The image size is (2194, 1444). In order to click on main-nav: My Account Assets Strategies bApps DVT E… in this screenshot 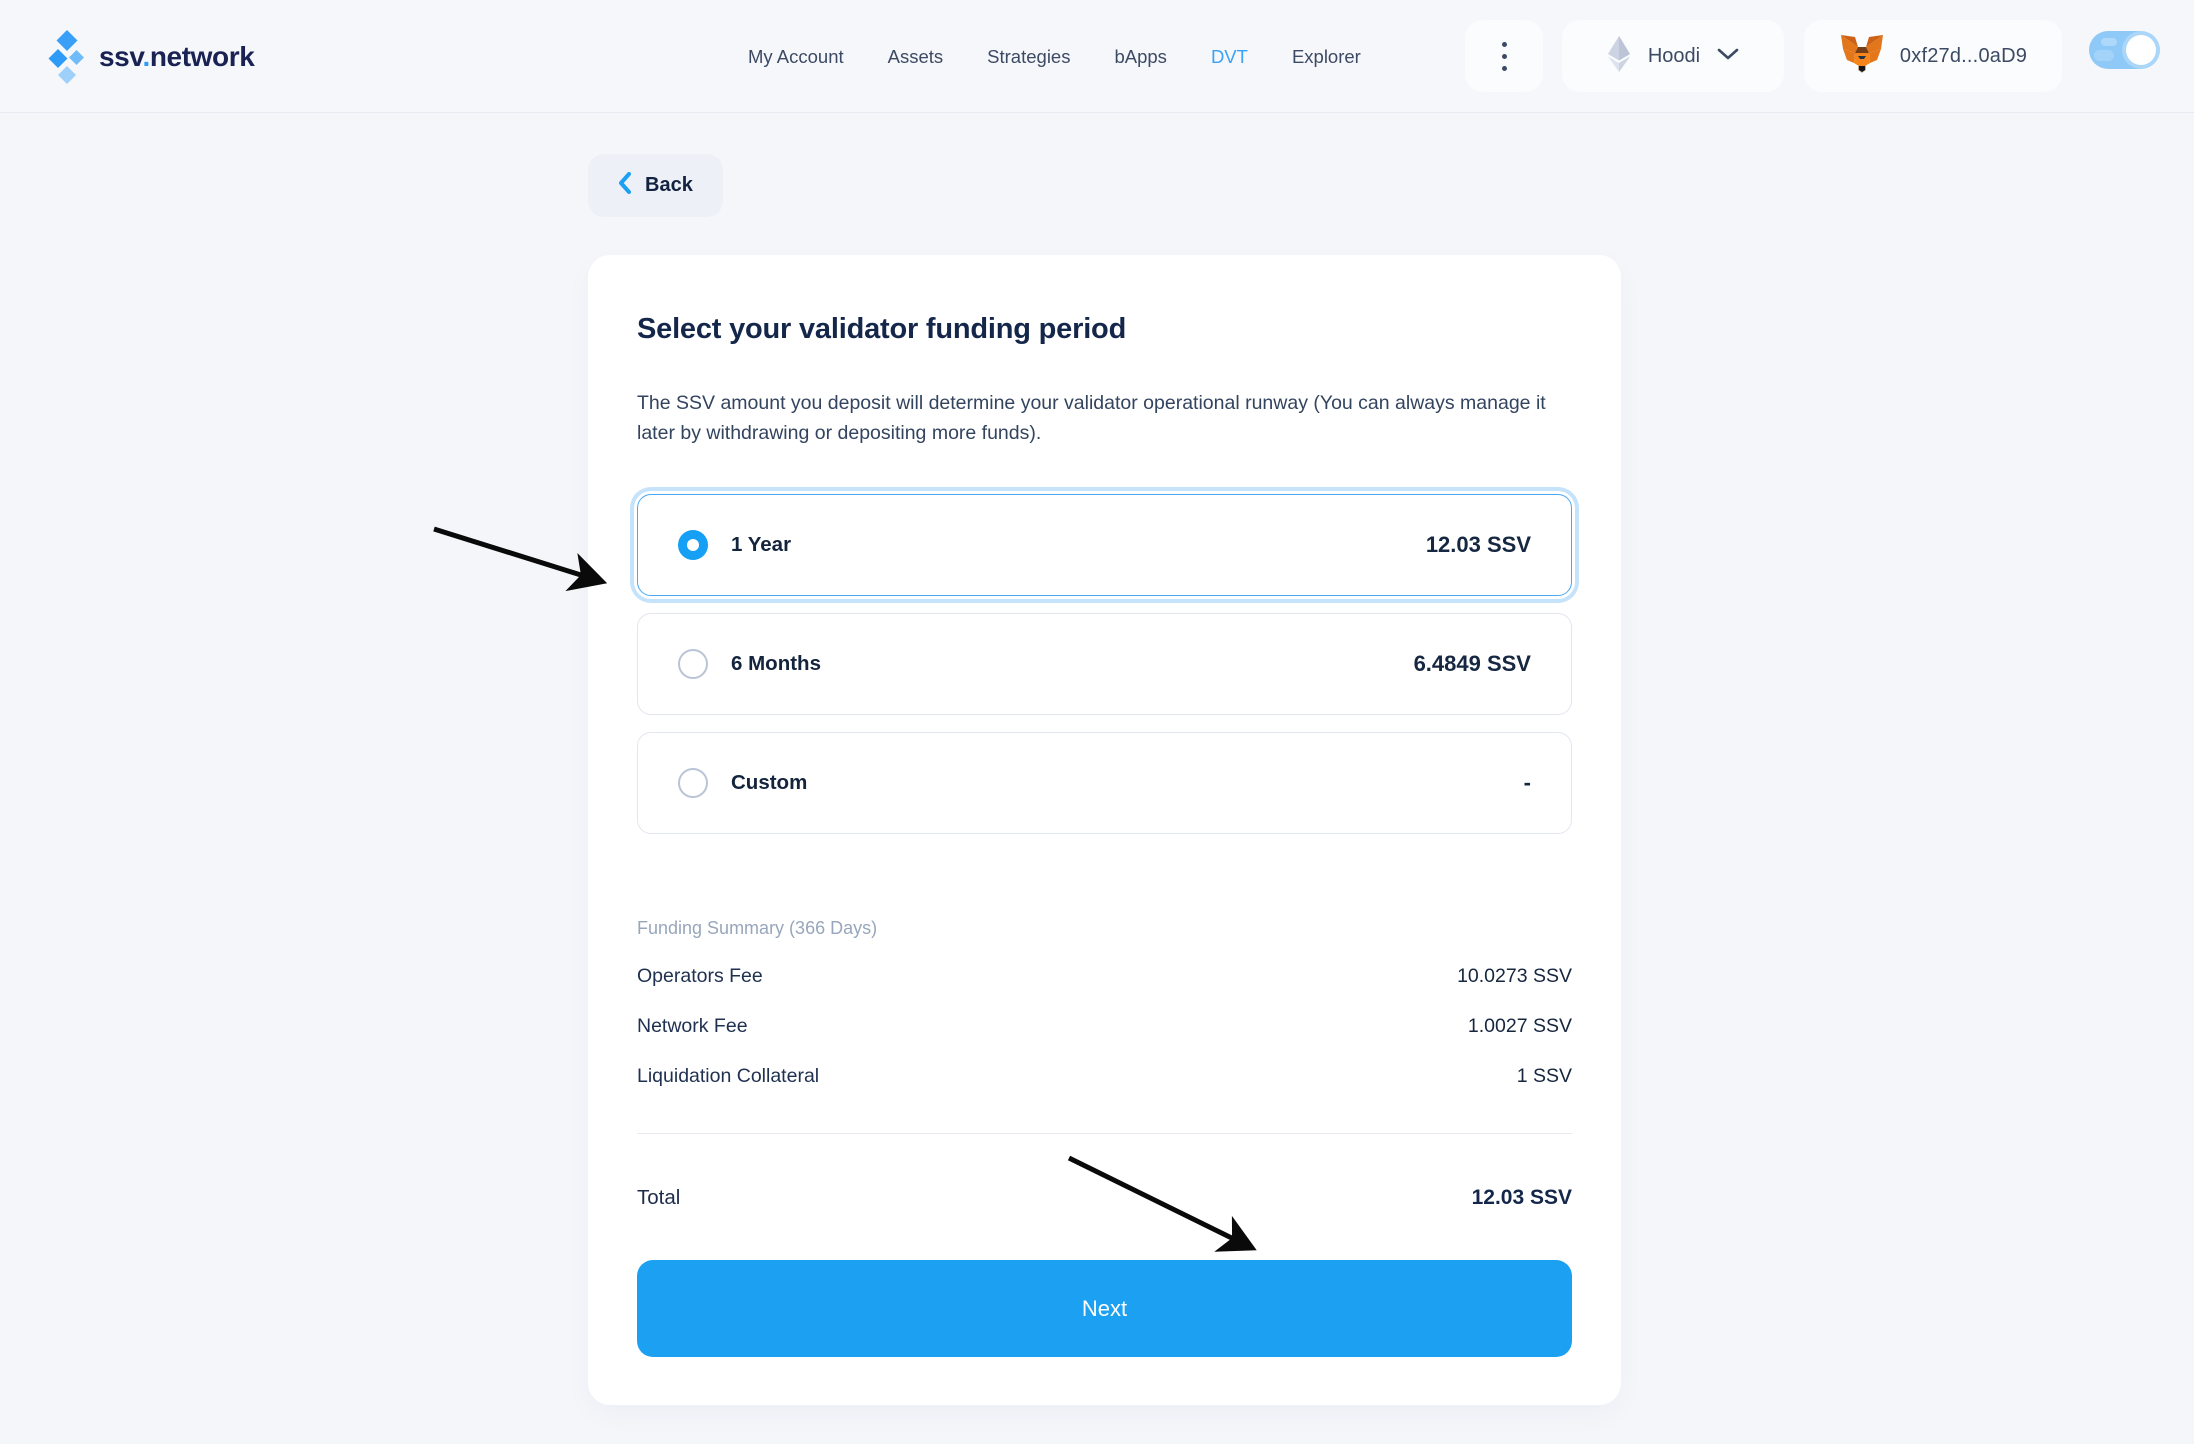, I will do `click(1054, 56)`.